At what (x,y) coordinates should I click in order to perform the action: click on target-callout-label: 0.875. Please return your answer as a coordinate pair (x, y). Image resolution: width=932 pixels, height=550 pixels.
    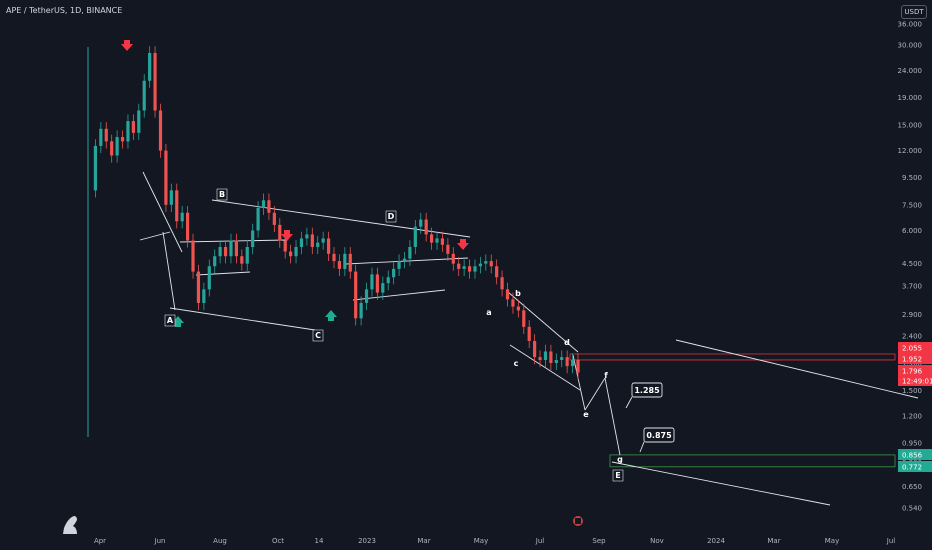
    Looking at the image, I should click on (659, 435).